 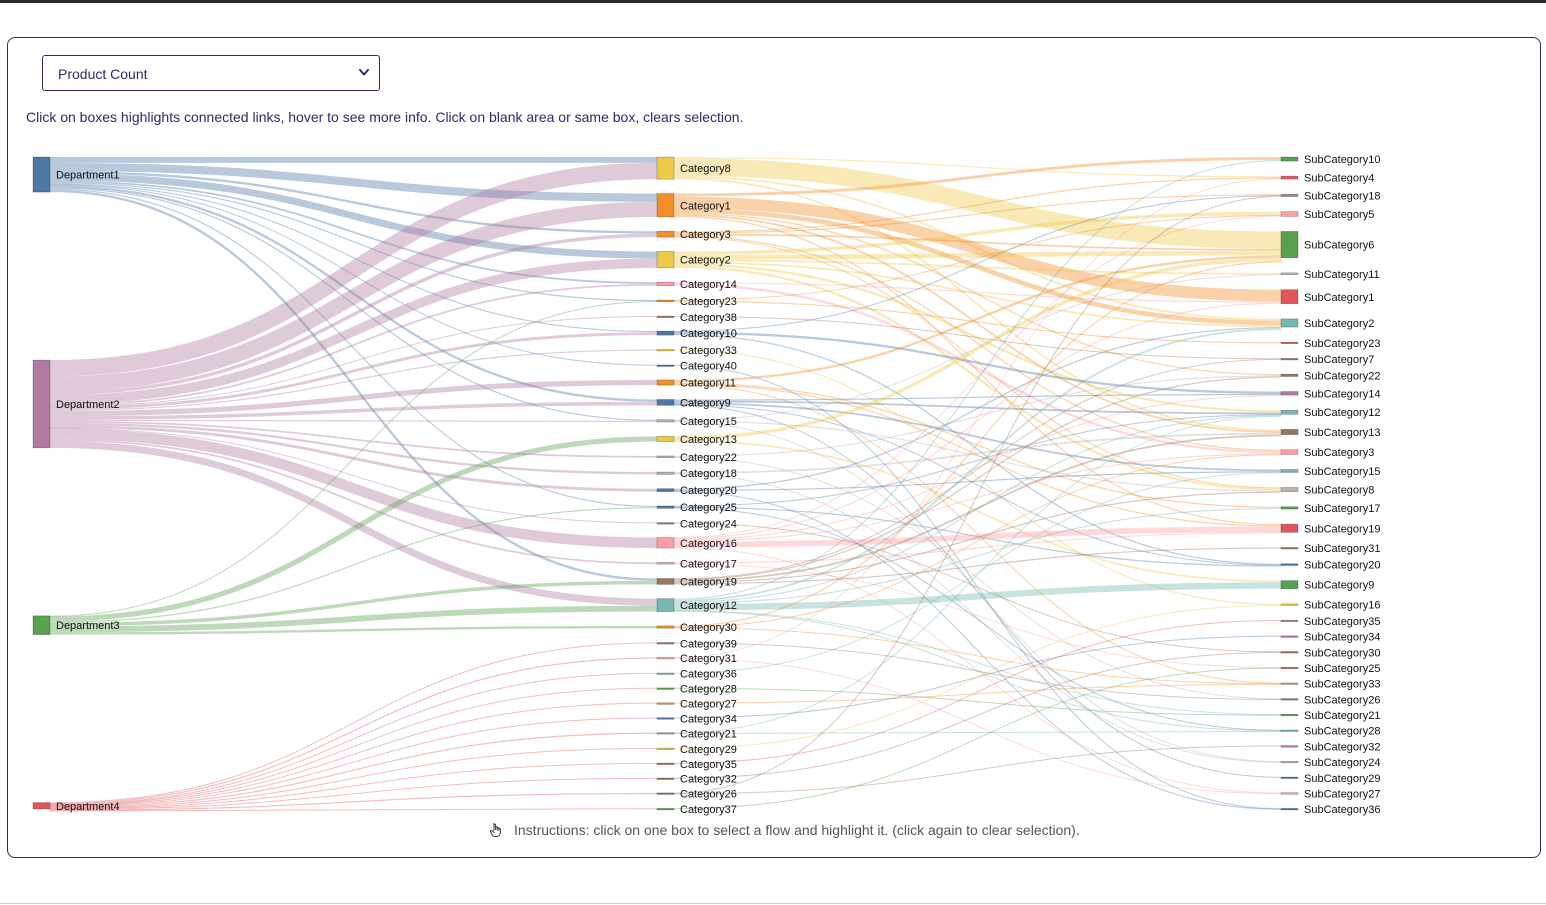 I want to click on sankey-node-category27: Category27, so click(x=696, y=705).